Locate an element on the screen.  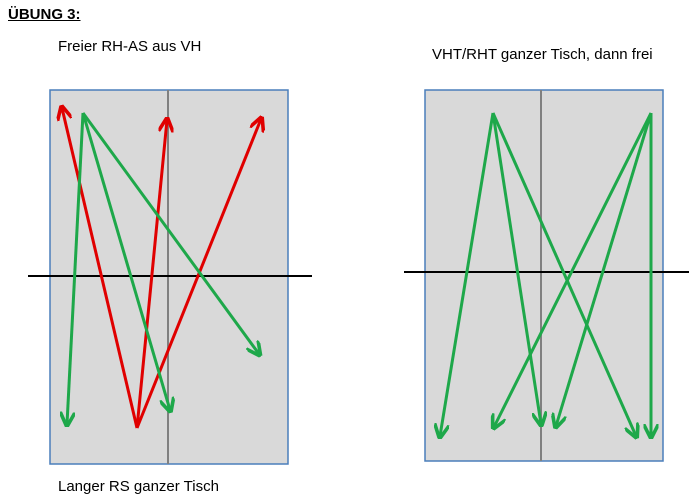
left-caption: Freier RH-AS aus VH is located at coordinates (130, 46).